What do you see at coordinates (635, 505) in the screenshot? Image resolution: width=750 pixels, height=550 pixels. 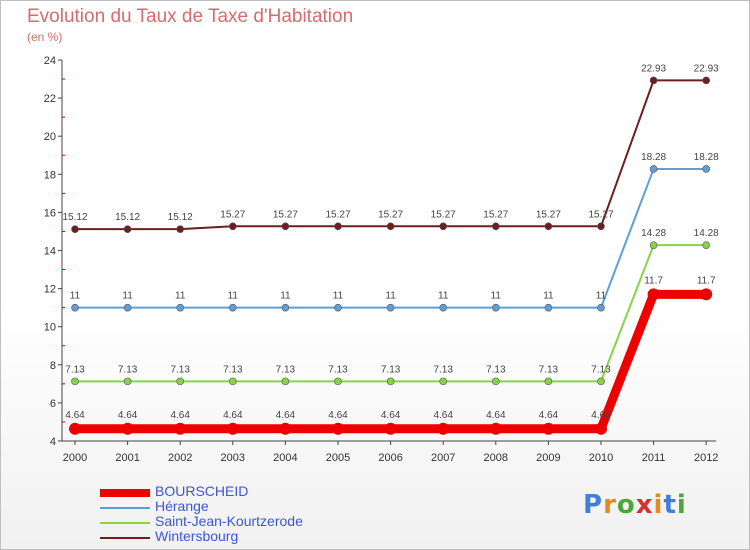 I see `proxiti-logo: Proxiti` at bounding box center [635, 505].